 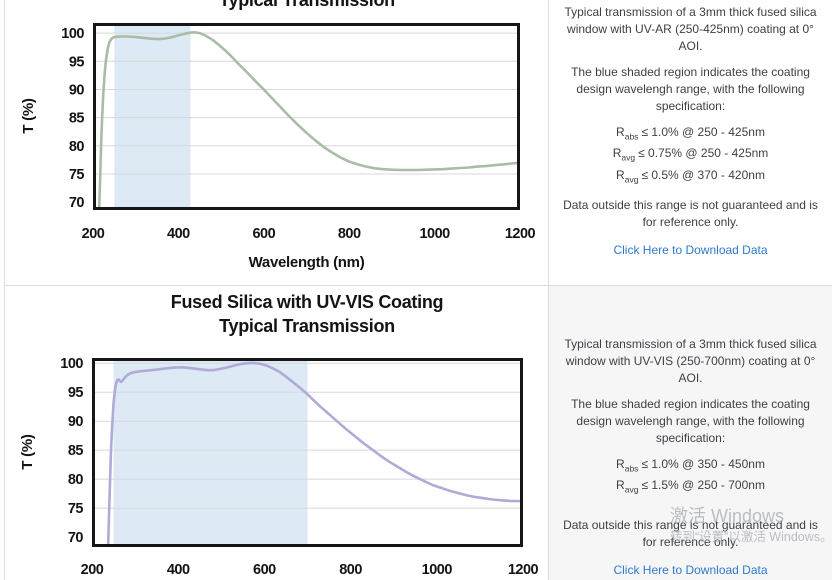 What do you see at coordinates (690, 486) in the screenshot?
I see `uv-vis-spec-ravg: Ravg ≤ 1.5% @ 250 - 700nm` at bounding box center [690, 486].